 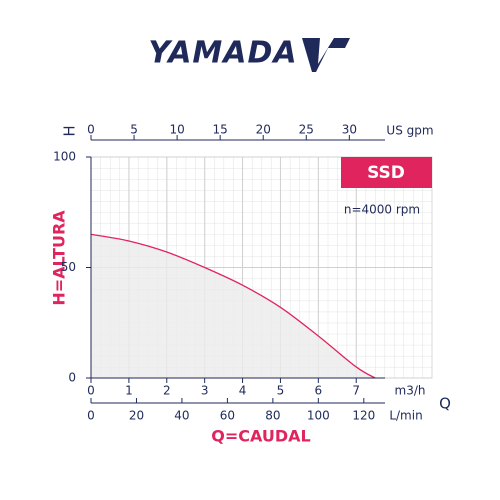 What do you see at coordinates (243, 391) in the screenshot?
I see `x-tick-label: 4` at bounding box center [243, 391].